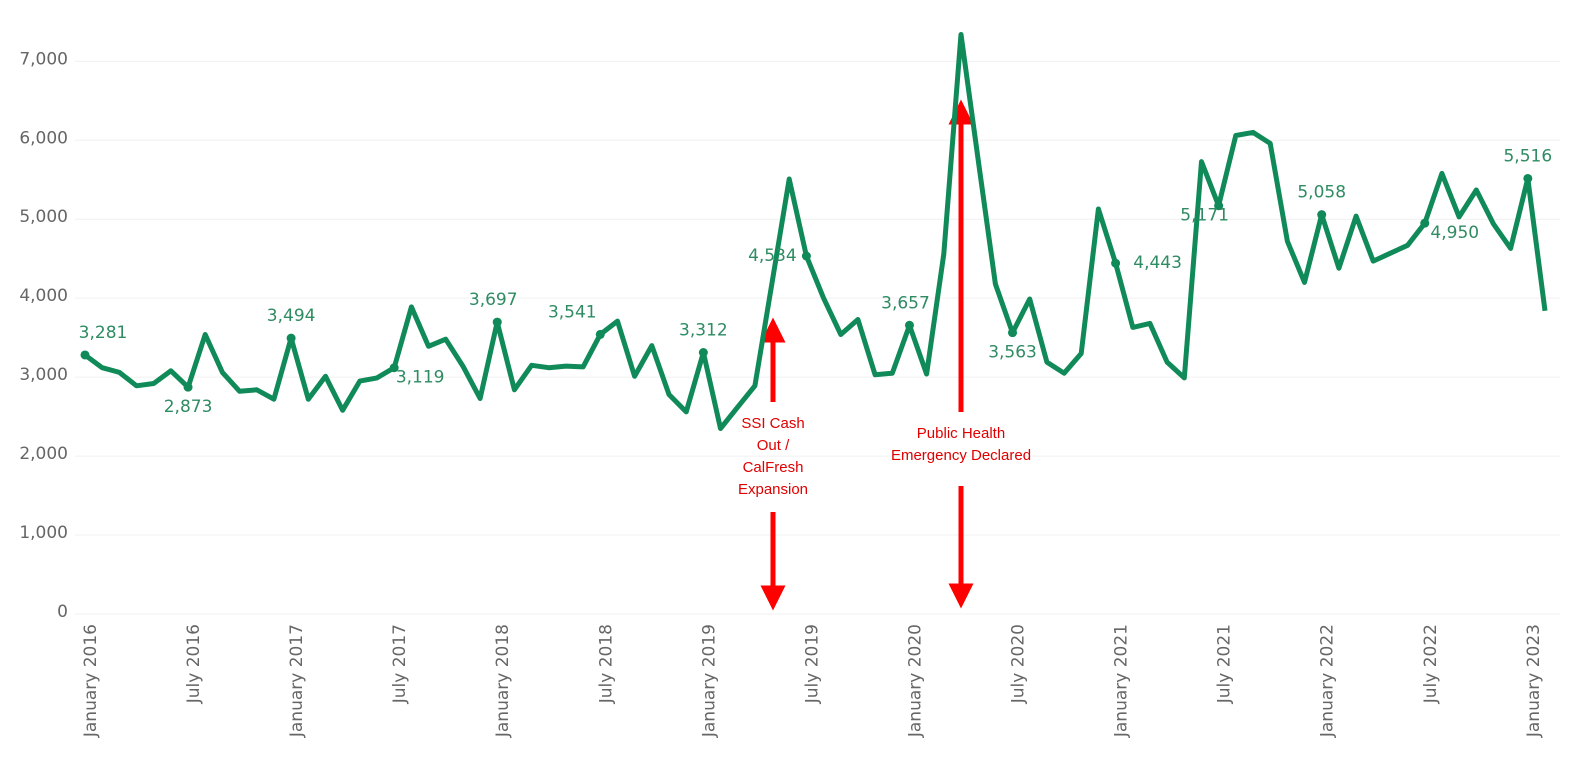 The height and width of the screenshot is (761, 1584). I want to click on y-tick-label: 3,000, so click(43, 375).